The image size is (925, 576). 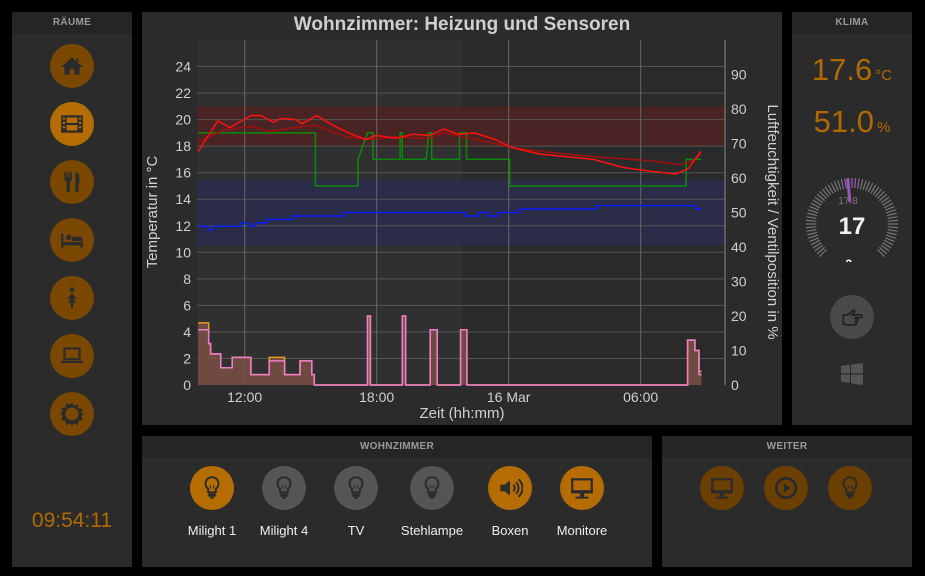 What do you see at coordinates (852, 374) in the screenshot?
I see `windows-icon` at bounding box center [852, 374].